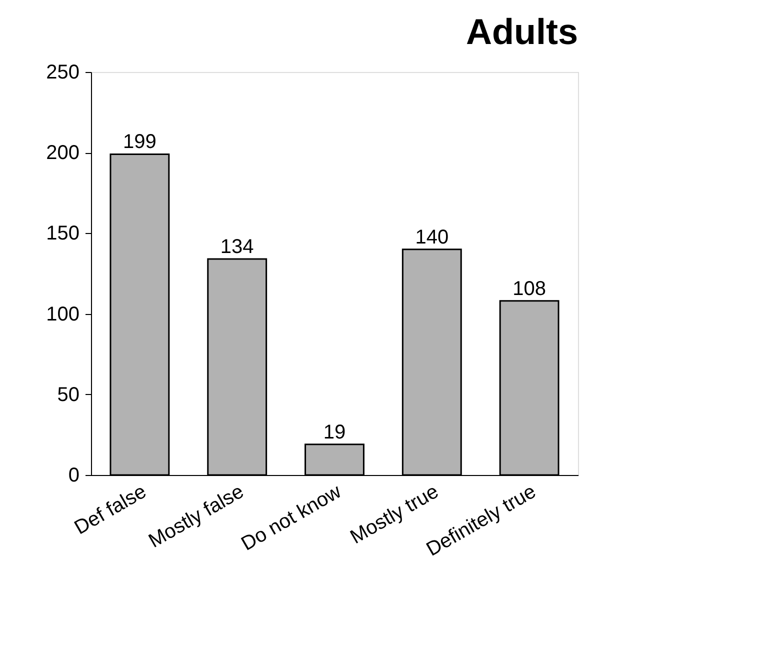  Describe the element at coordinates (63, 73) in the screenshot. I see `y-tick-label: 250` at that location.